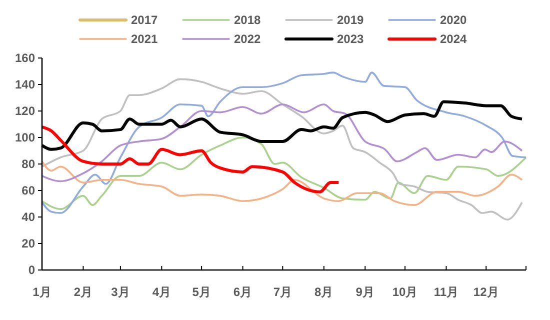 The image size is (550, 320). What do you see at coordinates (446, 292) in the screenshot?
I see `x-tick-label: 11月` at bounding box center [446, 292].